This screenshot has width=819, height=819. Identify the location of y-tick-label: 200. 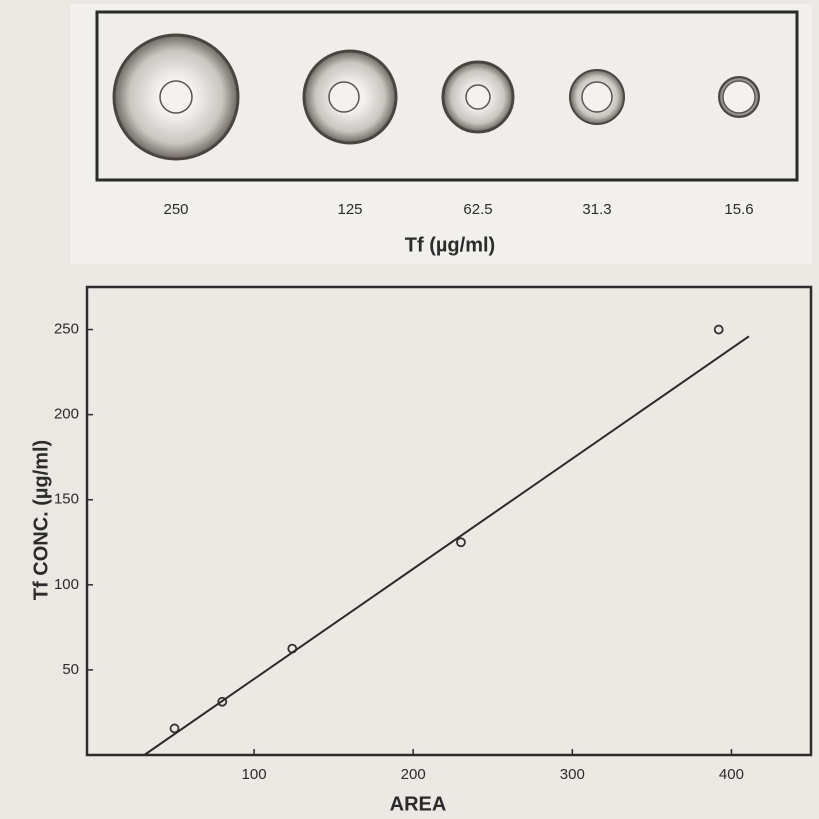
(66, 414).